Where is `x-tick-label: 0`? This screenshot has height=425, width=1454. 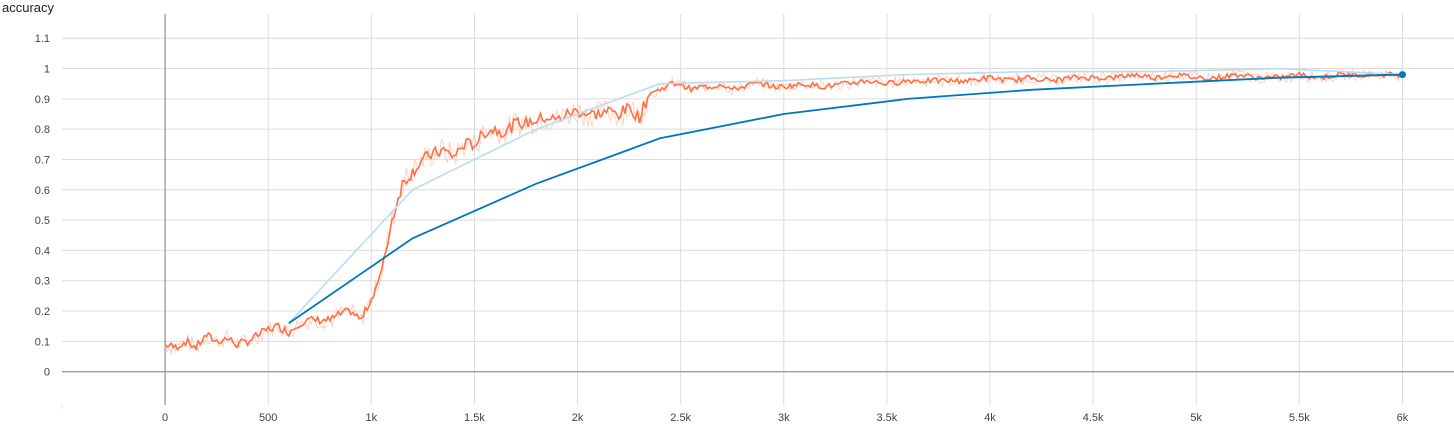 x-tick-label: 0 is located at coordinates (165, 418).